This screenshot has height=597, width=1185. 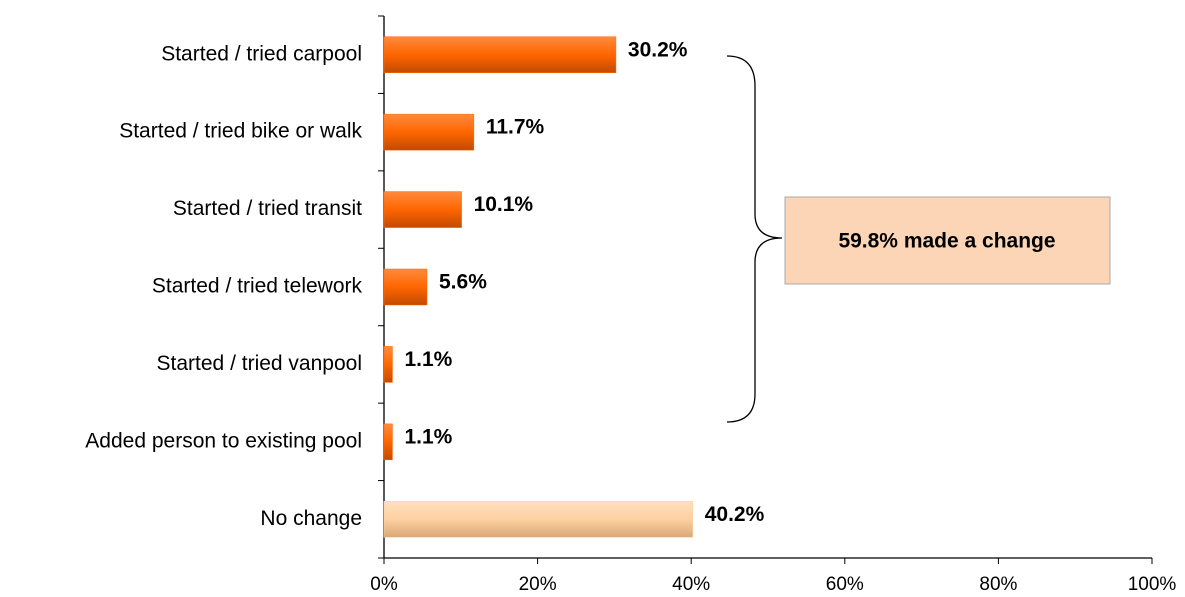 What do you see at coordinates (538, 584) in the screenshot?
I see `x-tick-label: 20%` at bounding box center [538, 584].